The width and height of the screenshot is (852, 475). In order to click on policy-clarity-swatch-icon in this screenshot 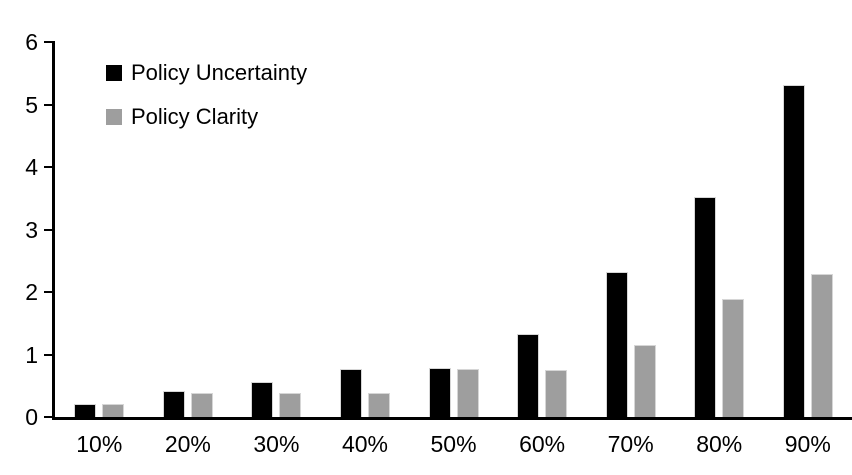, I will do `click(114, 117)`.